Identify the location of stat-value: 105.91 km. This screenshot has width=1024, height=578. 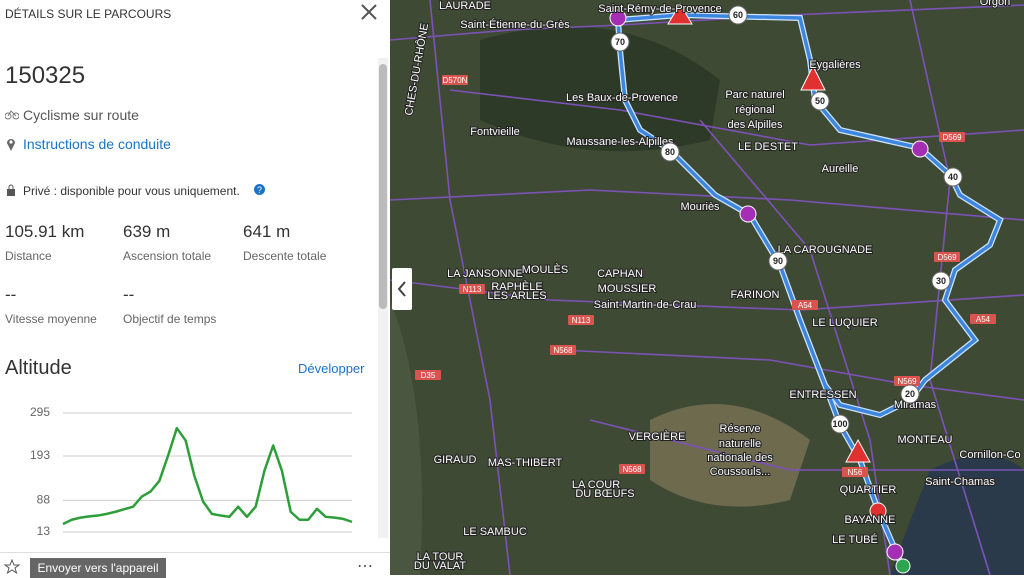
(45, 231).